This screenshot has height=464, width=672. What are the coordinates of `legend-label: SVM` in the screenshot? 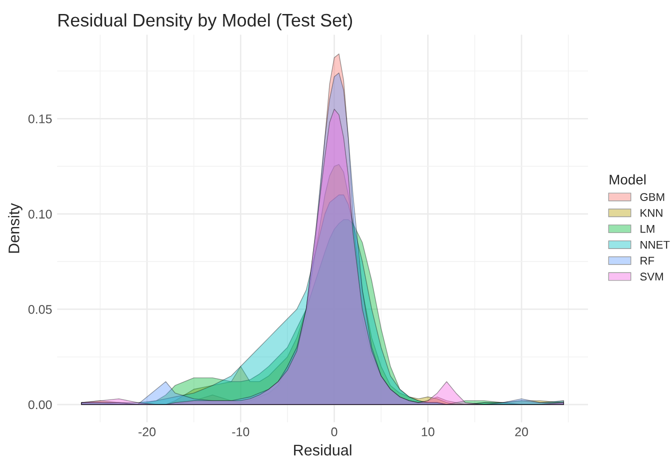 It's located at (651, 276).